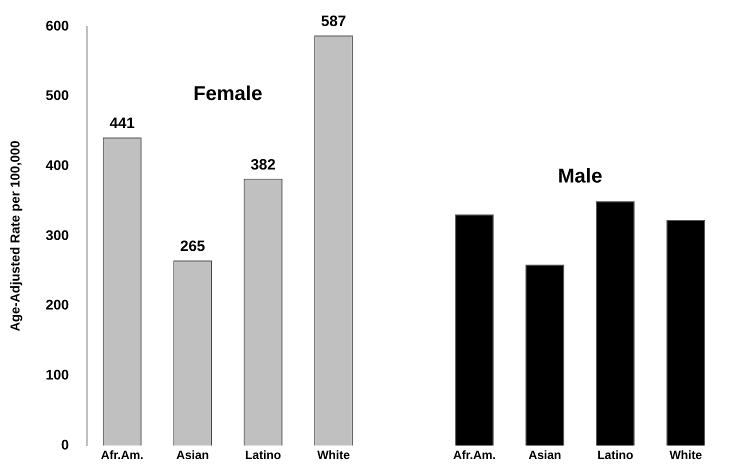 This screenshot has height=472, width=729. What do you see at coordinates (227, 93) in the screenshot?
I see `text: Female` at bounding box center [227, 93].